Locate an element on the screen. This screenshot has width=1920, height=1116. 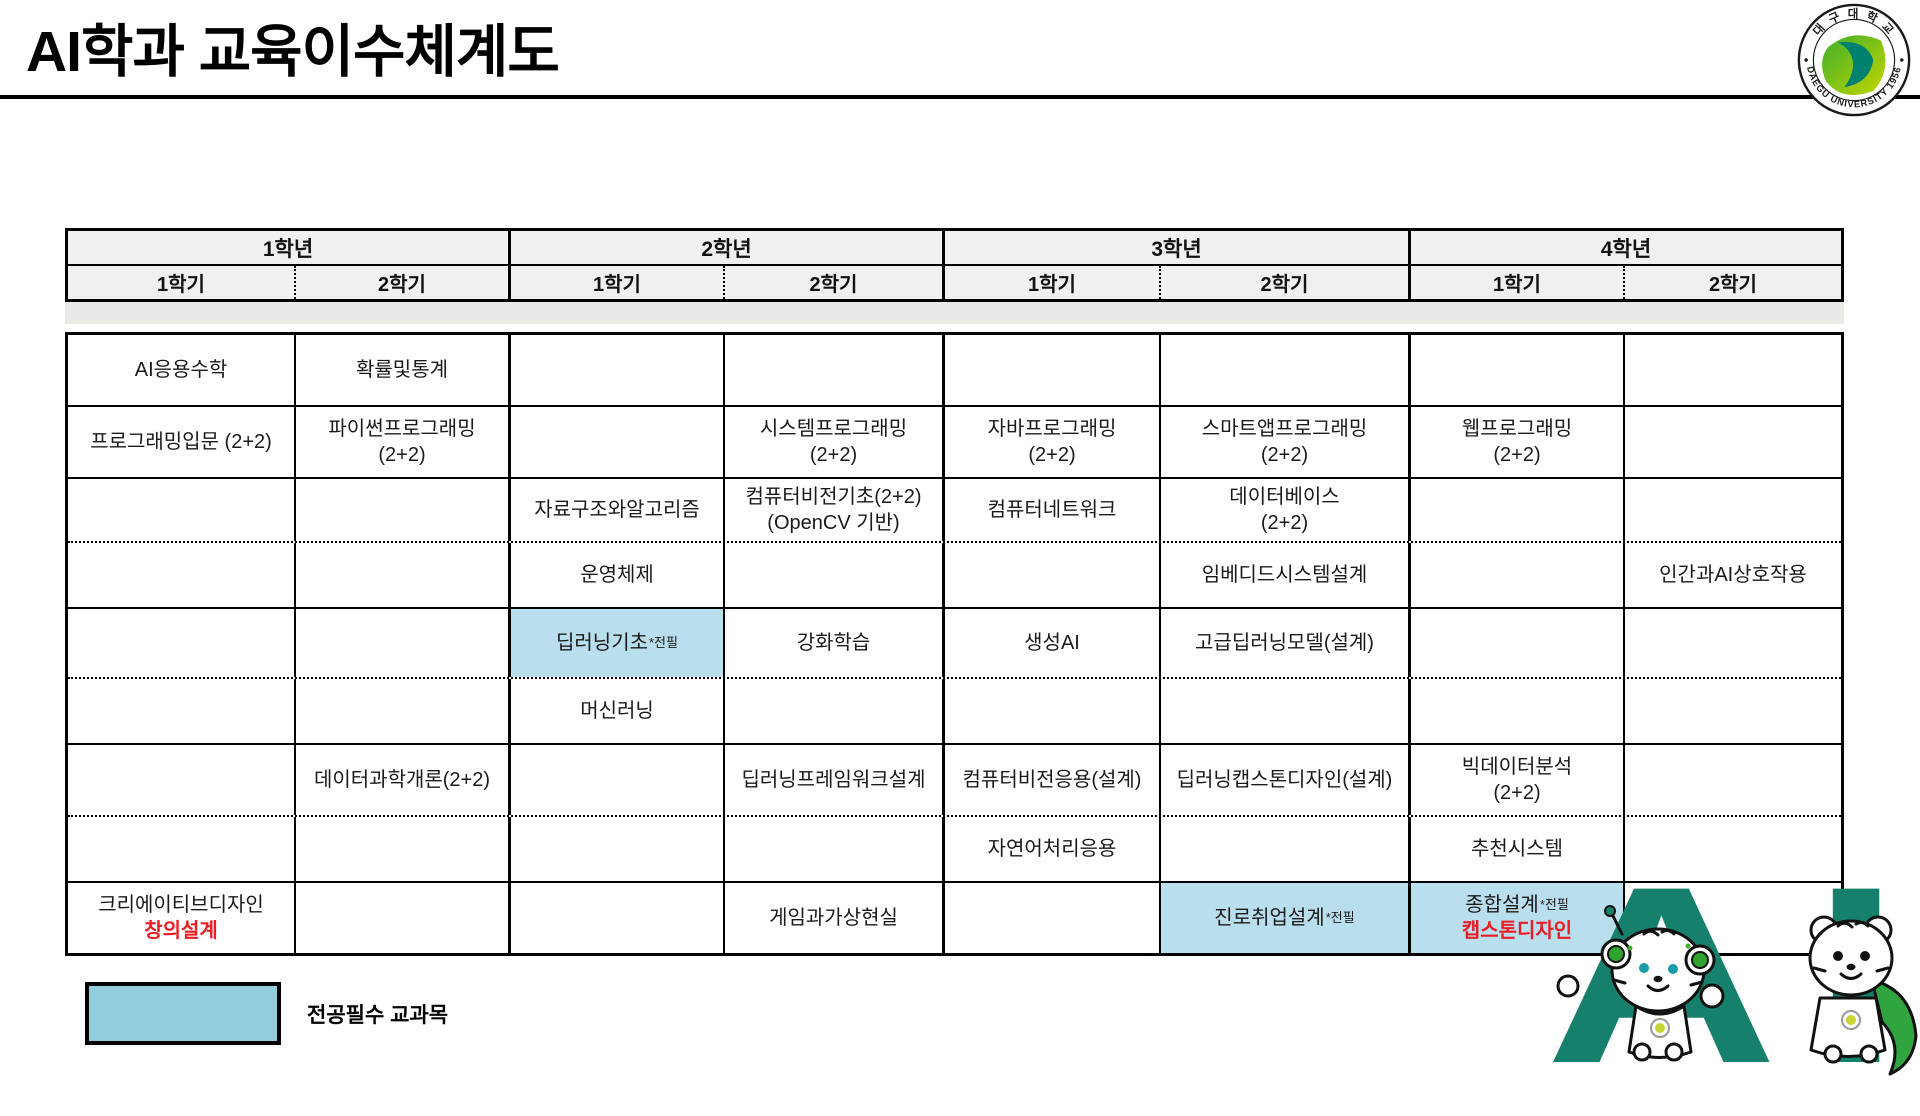
course-line: AI응용수학 is located at coordinates (181, 370).